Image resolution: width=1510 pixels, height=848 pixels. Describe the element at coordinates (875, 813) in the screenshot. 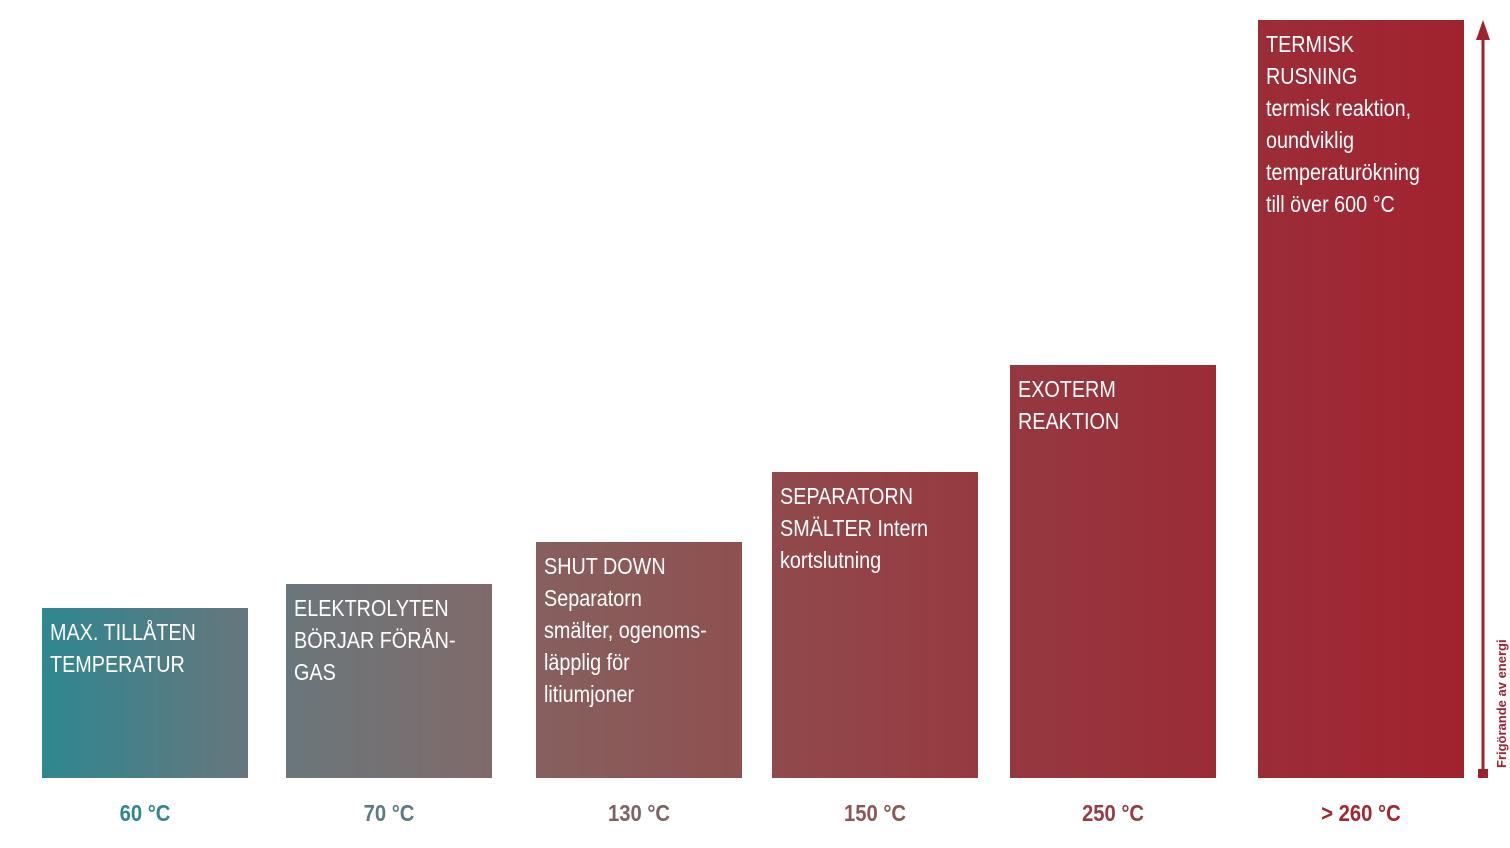

I see `step-temperature: 150 °C` at that location.